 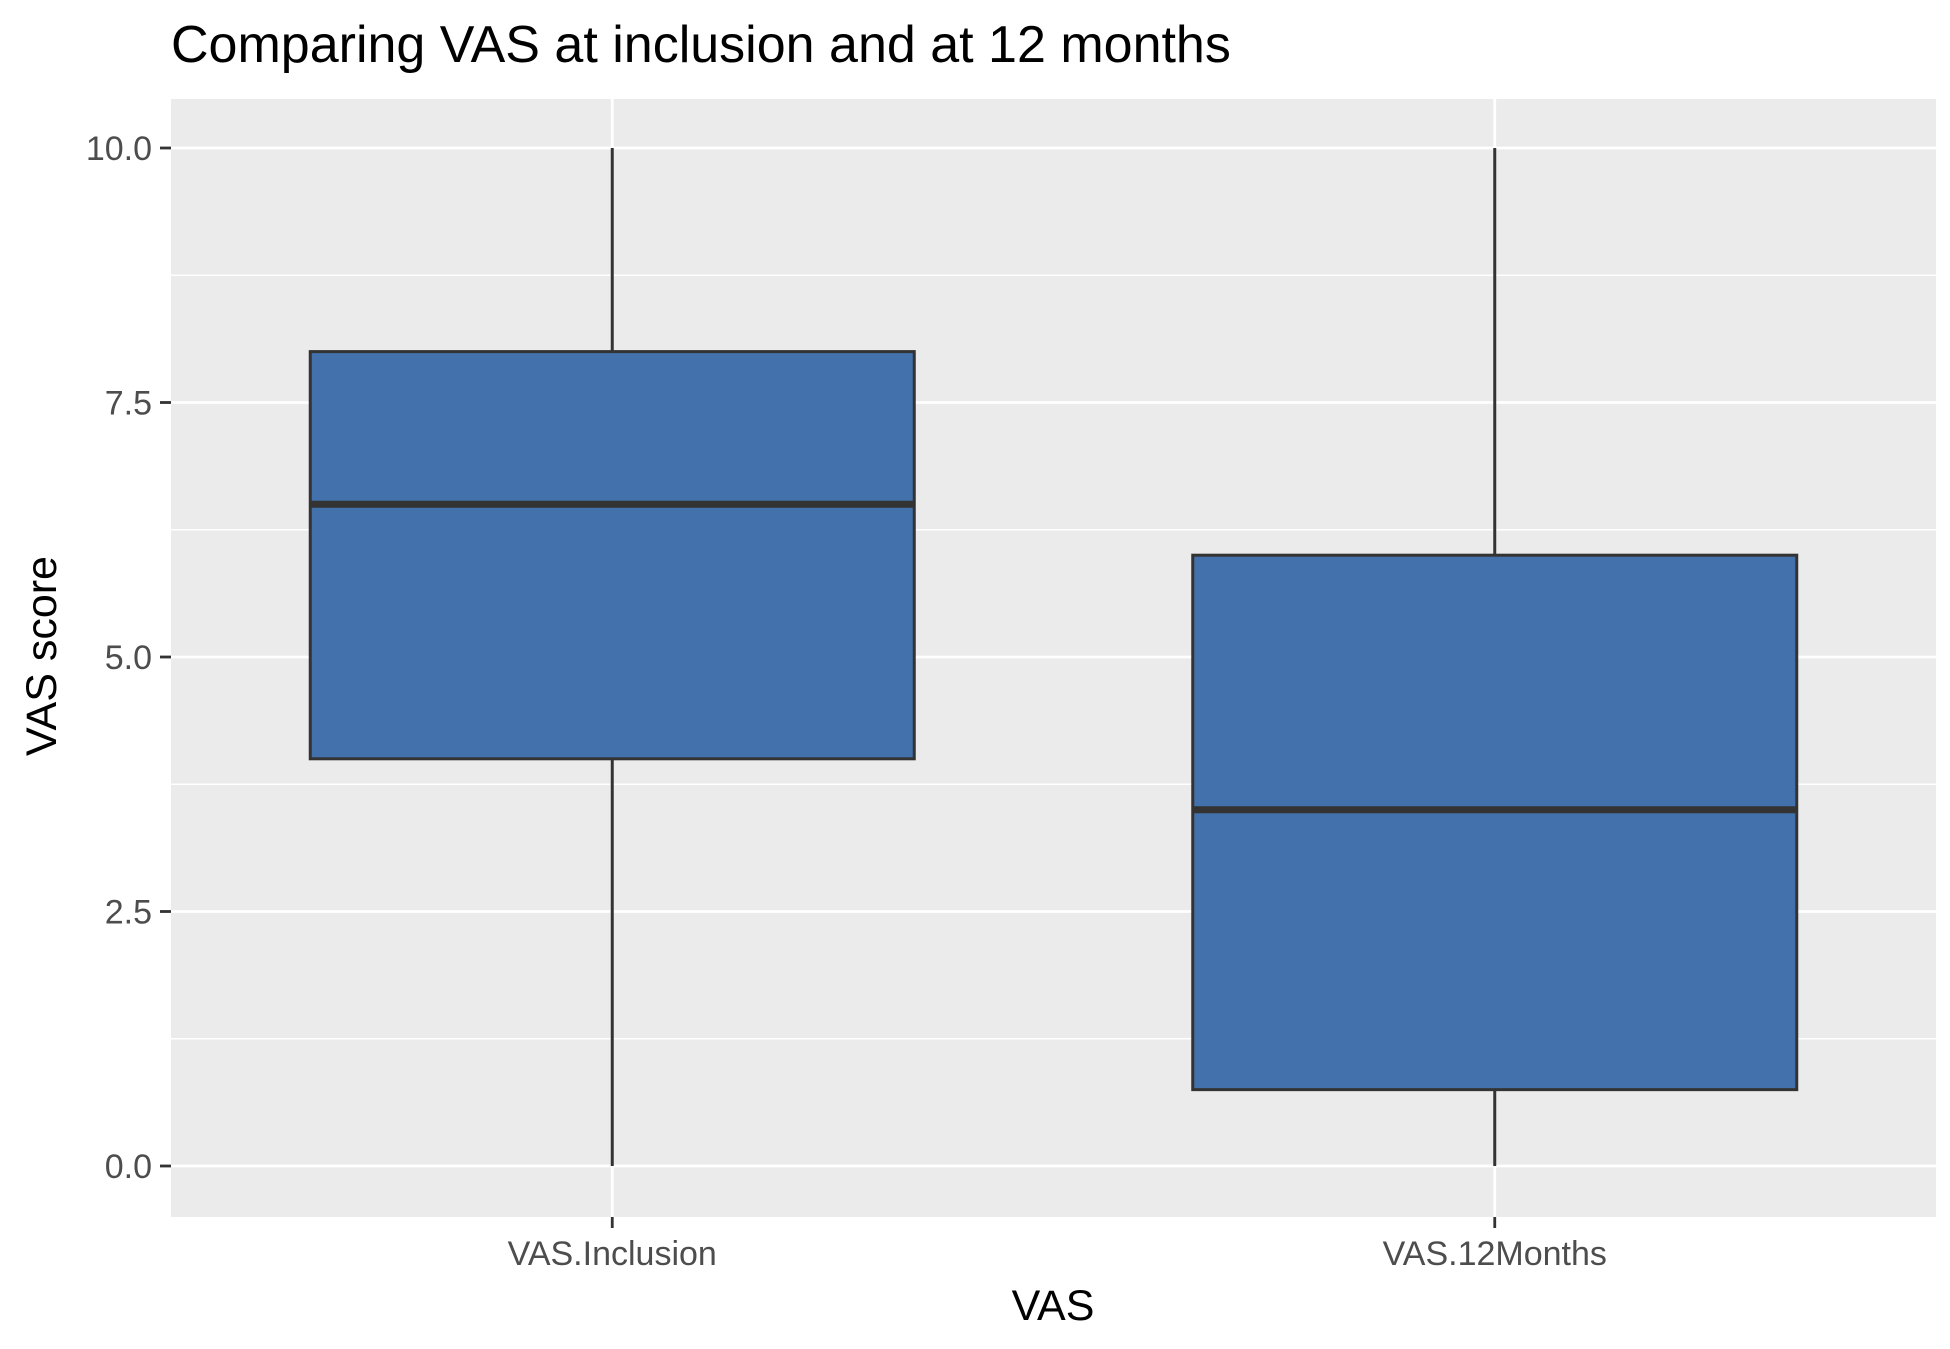 I want to click on y-tick-label: 2.5, so click(x=128, y=913).